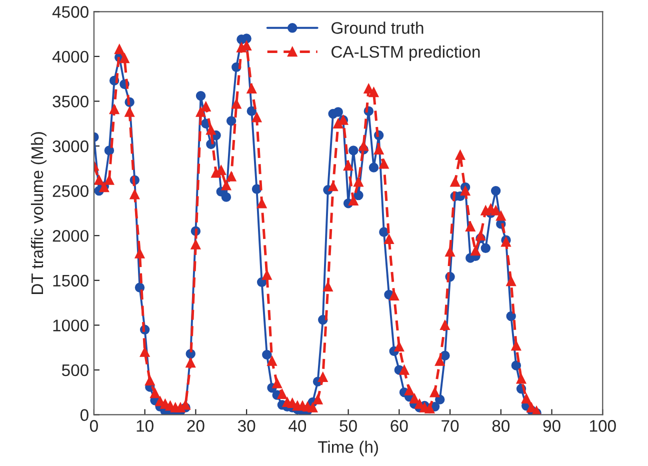  What do you see at coordinates (70, 236) in the screenshot?
I see `y-tick-label: 2000` at bounding box center [70, 236].